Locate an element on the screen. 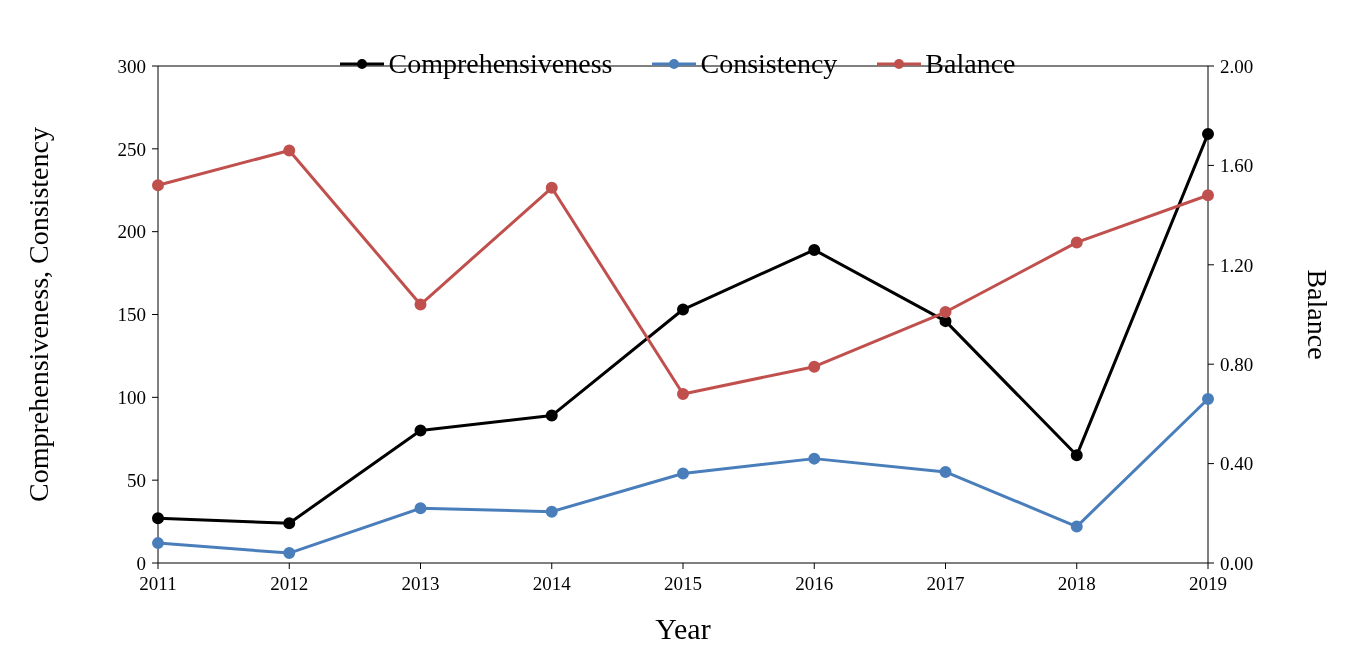 This screenshot has height=663, width=1357. y-tick-label: 100 is located at coordinates (131, 398).